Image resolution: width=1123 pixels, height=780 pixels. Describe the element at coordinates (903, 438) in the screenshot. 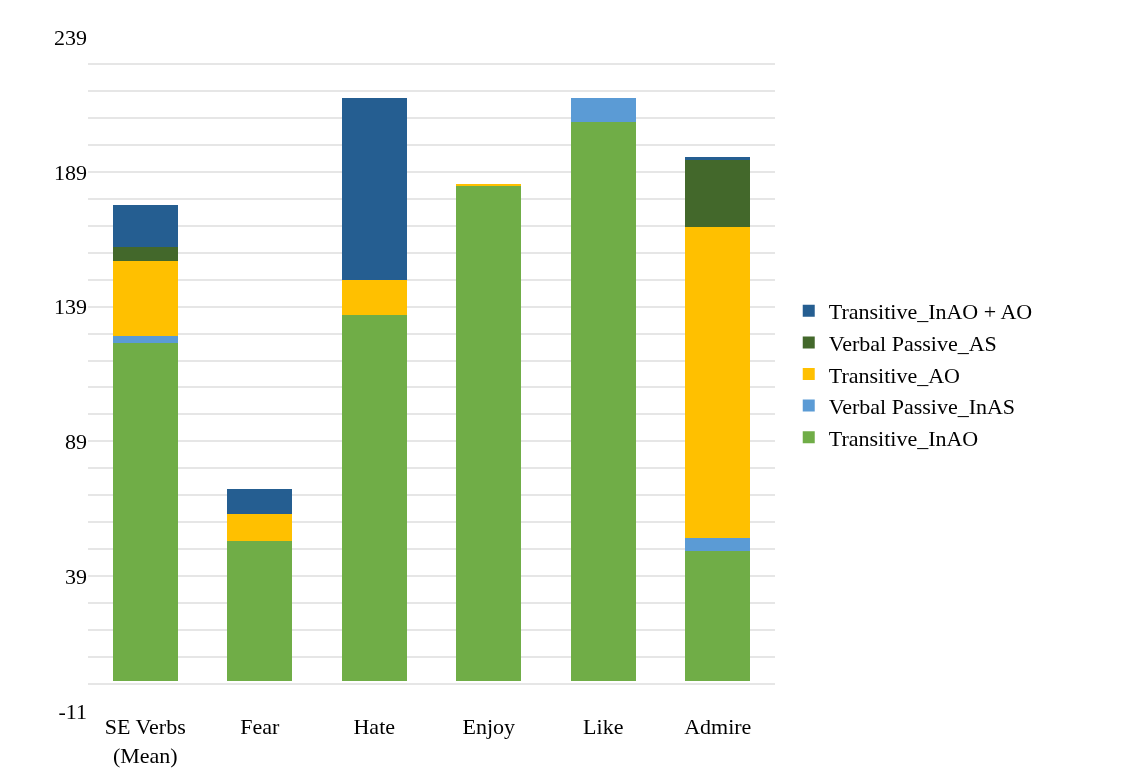

I see `legend-label: Transitive_InAO` at that location.